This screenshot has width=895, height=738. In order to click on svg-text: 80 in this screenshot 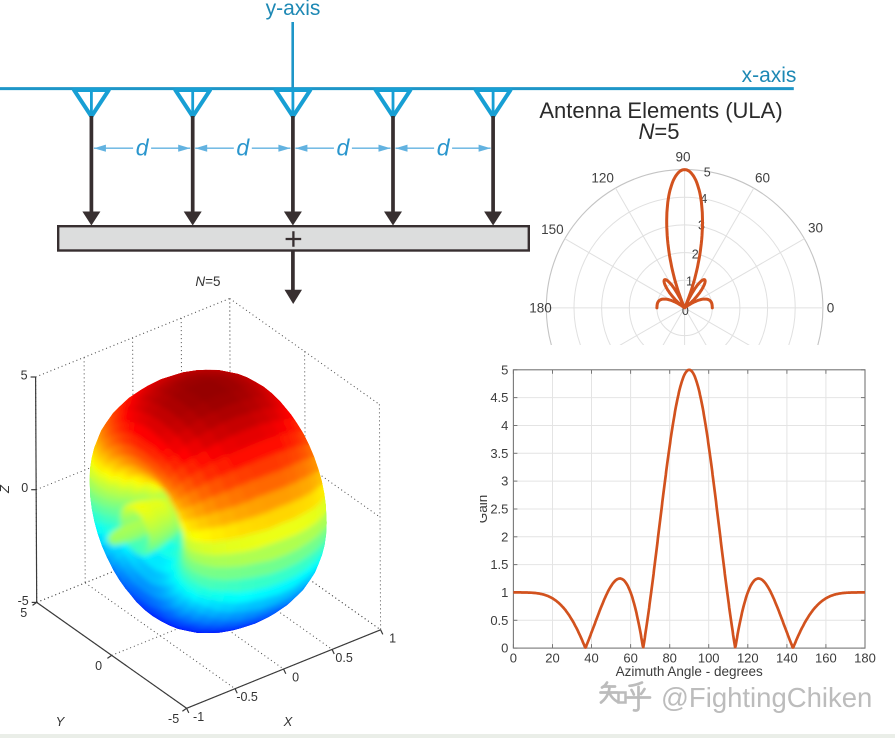, I will do `click(669, 658)`.